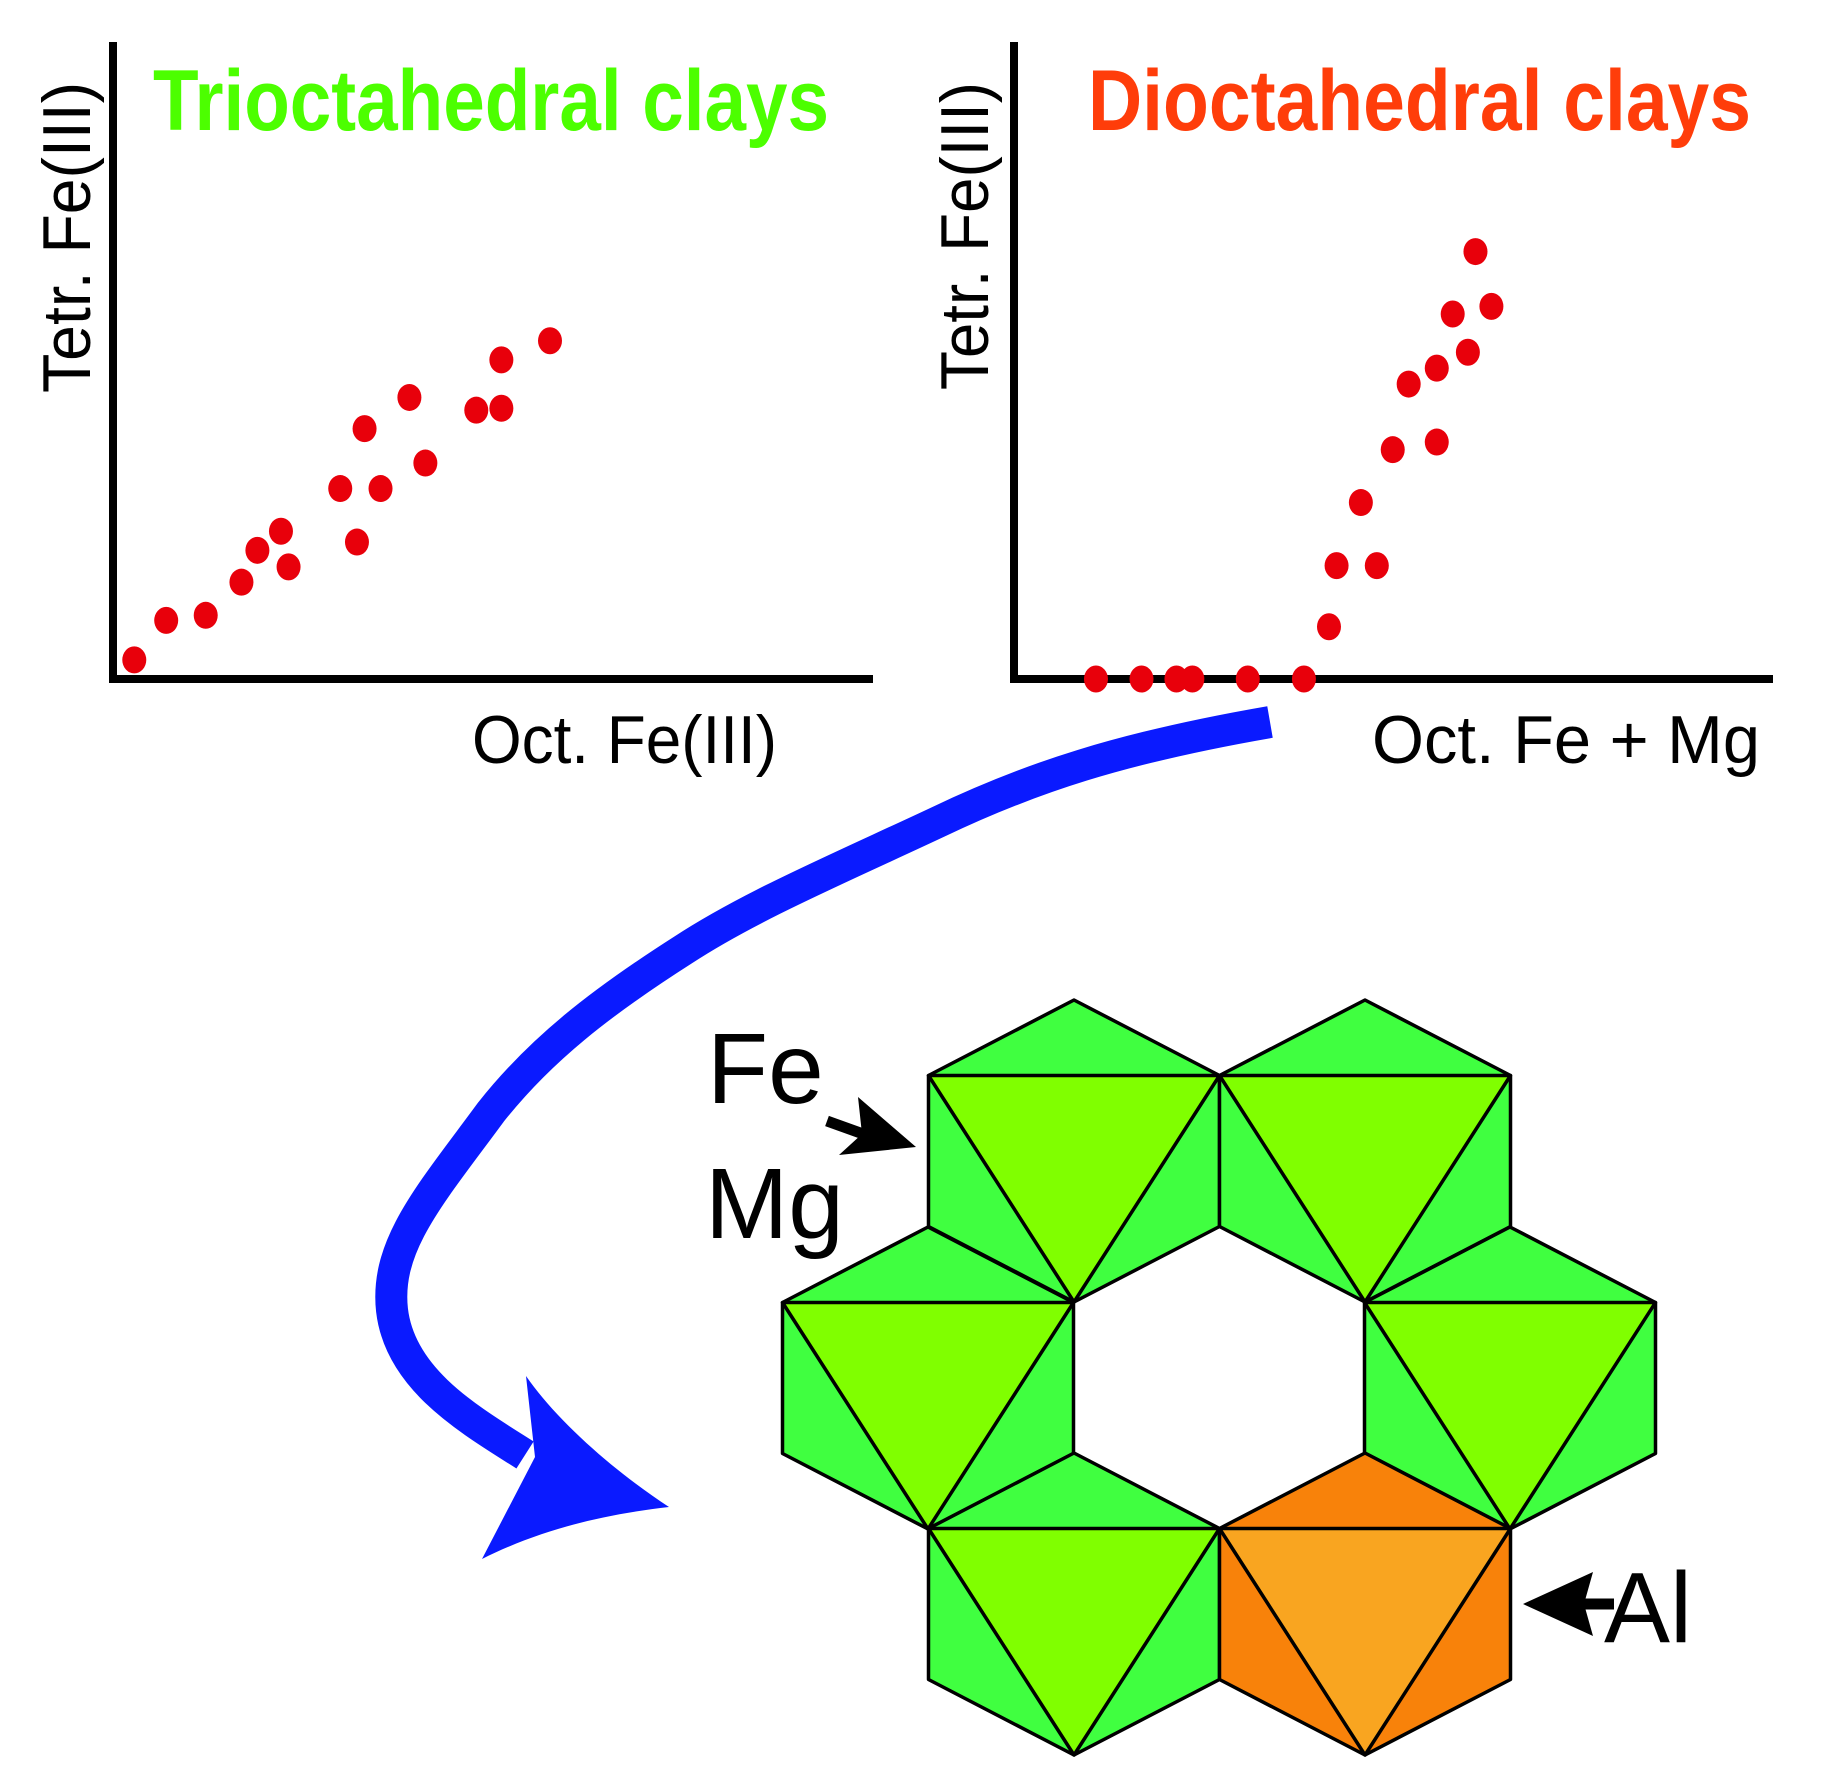 The image size is (1833, 1779). I want to click on al-label: Al, so click(1648, 1608).